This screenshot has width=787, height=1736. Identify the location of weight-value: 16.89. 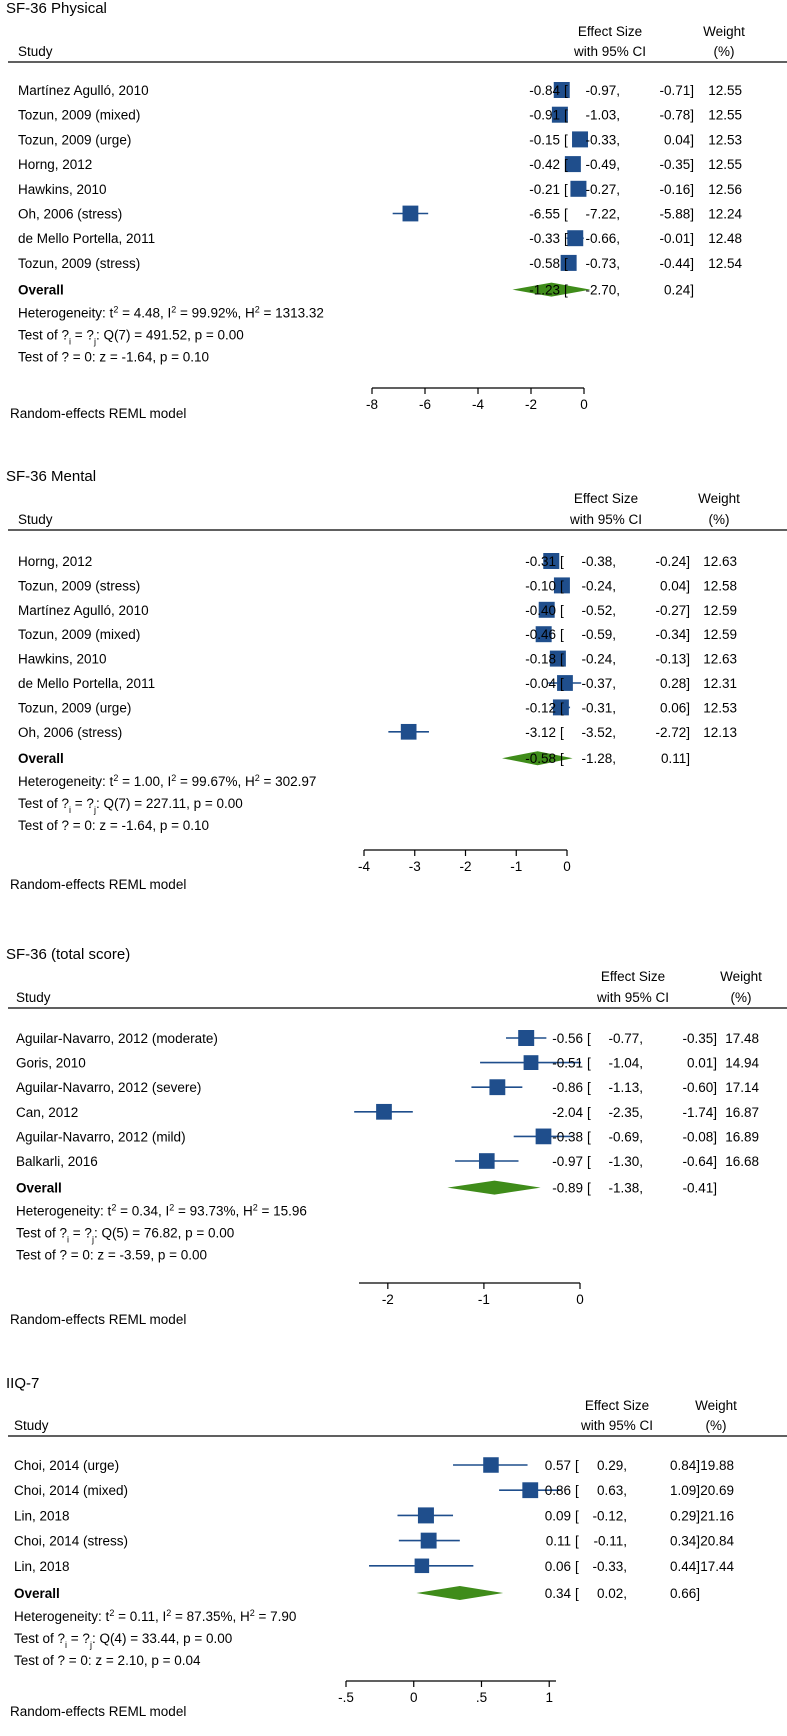
(742, 1136).